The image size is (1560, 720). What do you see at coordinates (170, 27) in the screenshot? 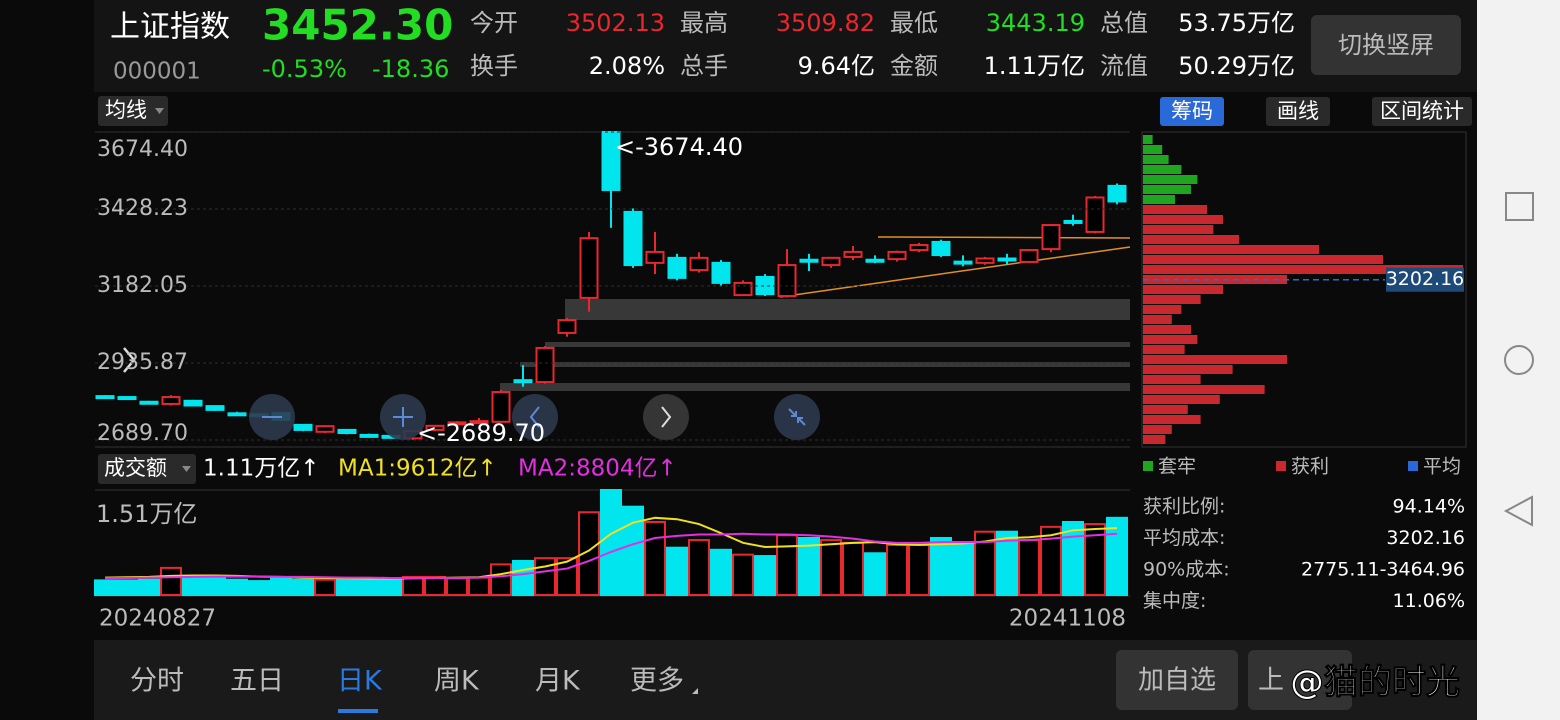
I see `index-name: 上证指数` at bounding box center [170, 27].